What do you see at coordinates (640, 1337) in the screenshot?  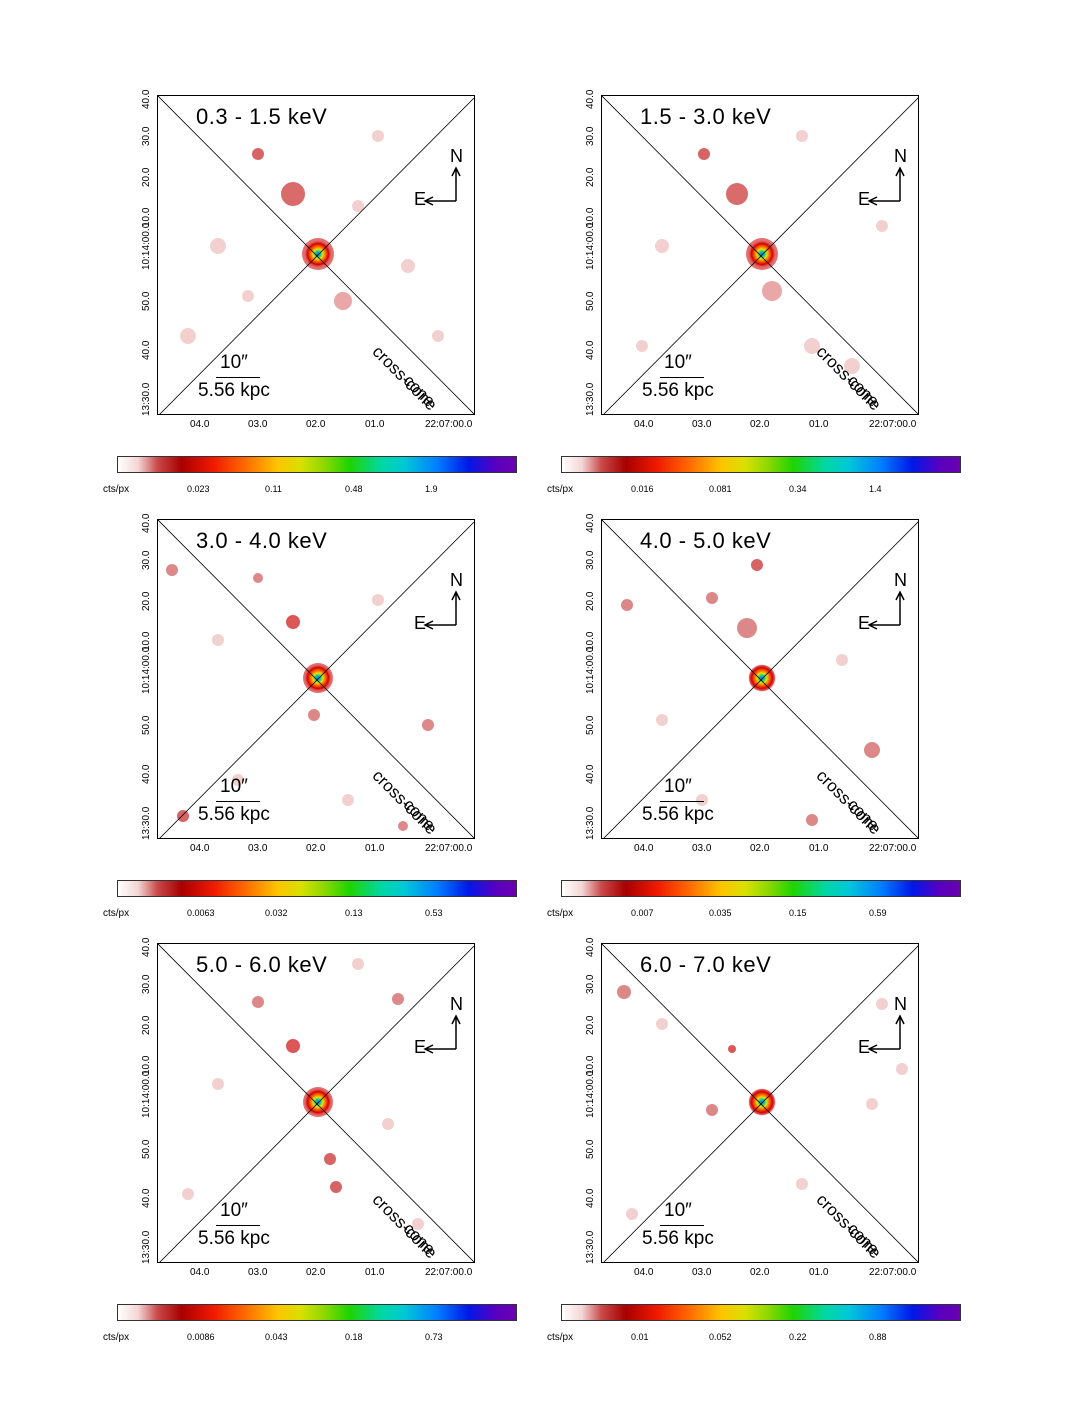 I see `colorbar-tick-label: 0.01` at bounding box center [640, 1337].